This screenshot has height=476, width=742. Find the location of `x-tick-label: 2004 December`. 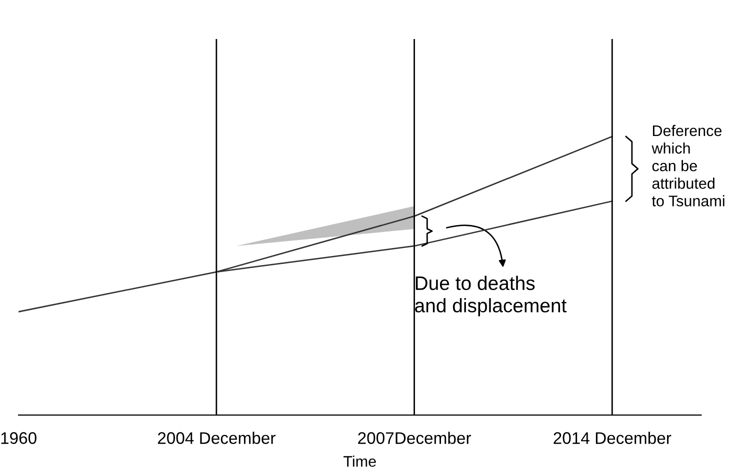

x-tick-label: 2004 December is located at coordinates (217, 438).